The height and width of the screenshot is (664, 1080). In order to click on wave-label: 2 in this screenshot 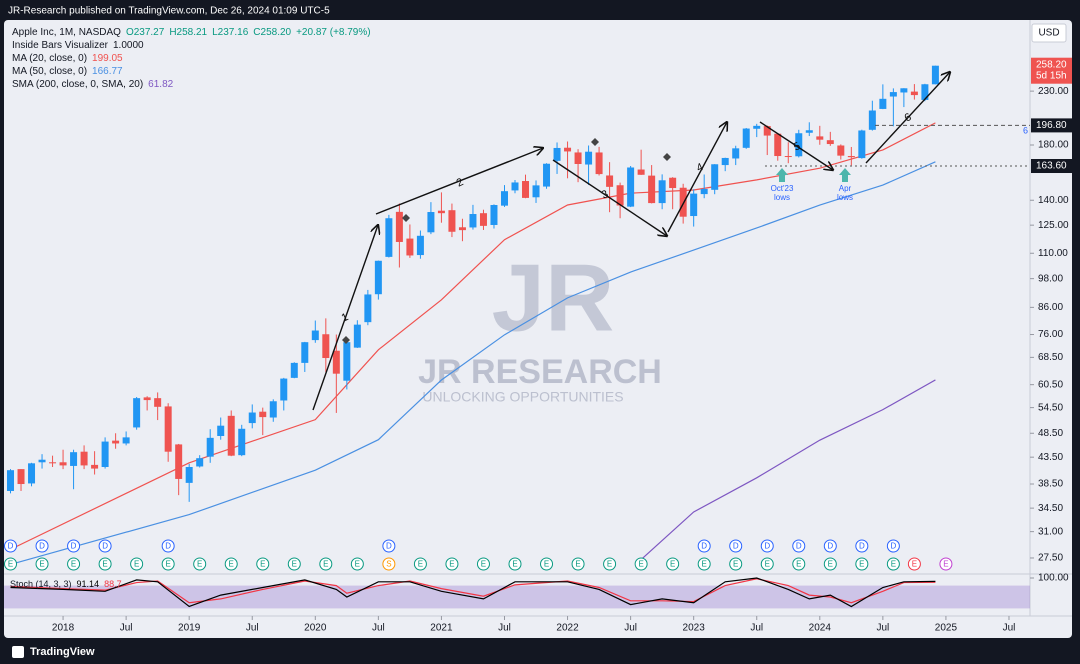, I will do `click(460, 182)`.